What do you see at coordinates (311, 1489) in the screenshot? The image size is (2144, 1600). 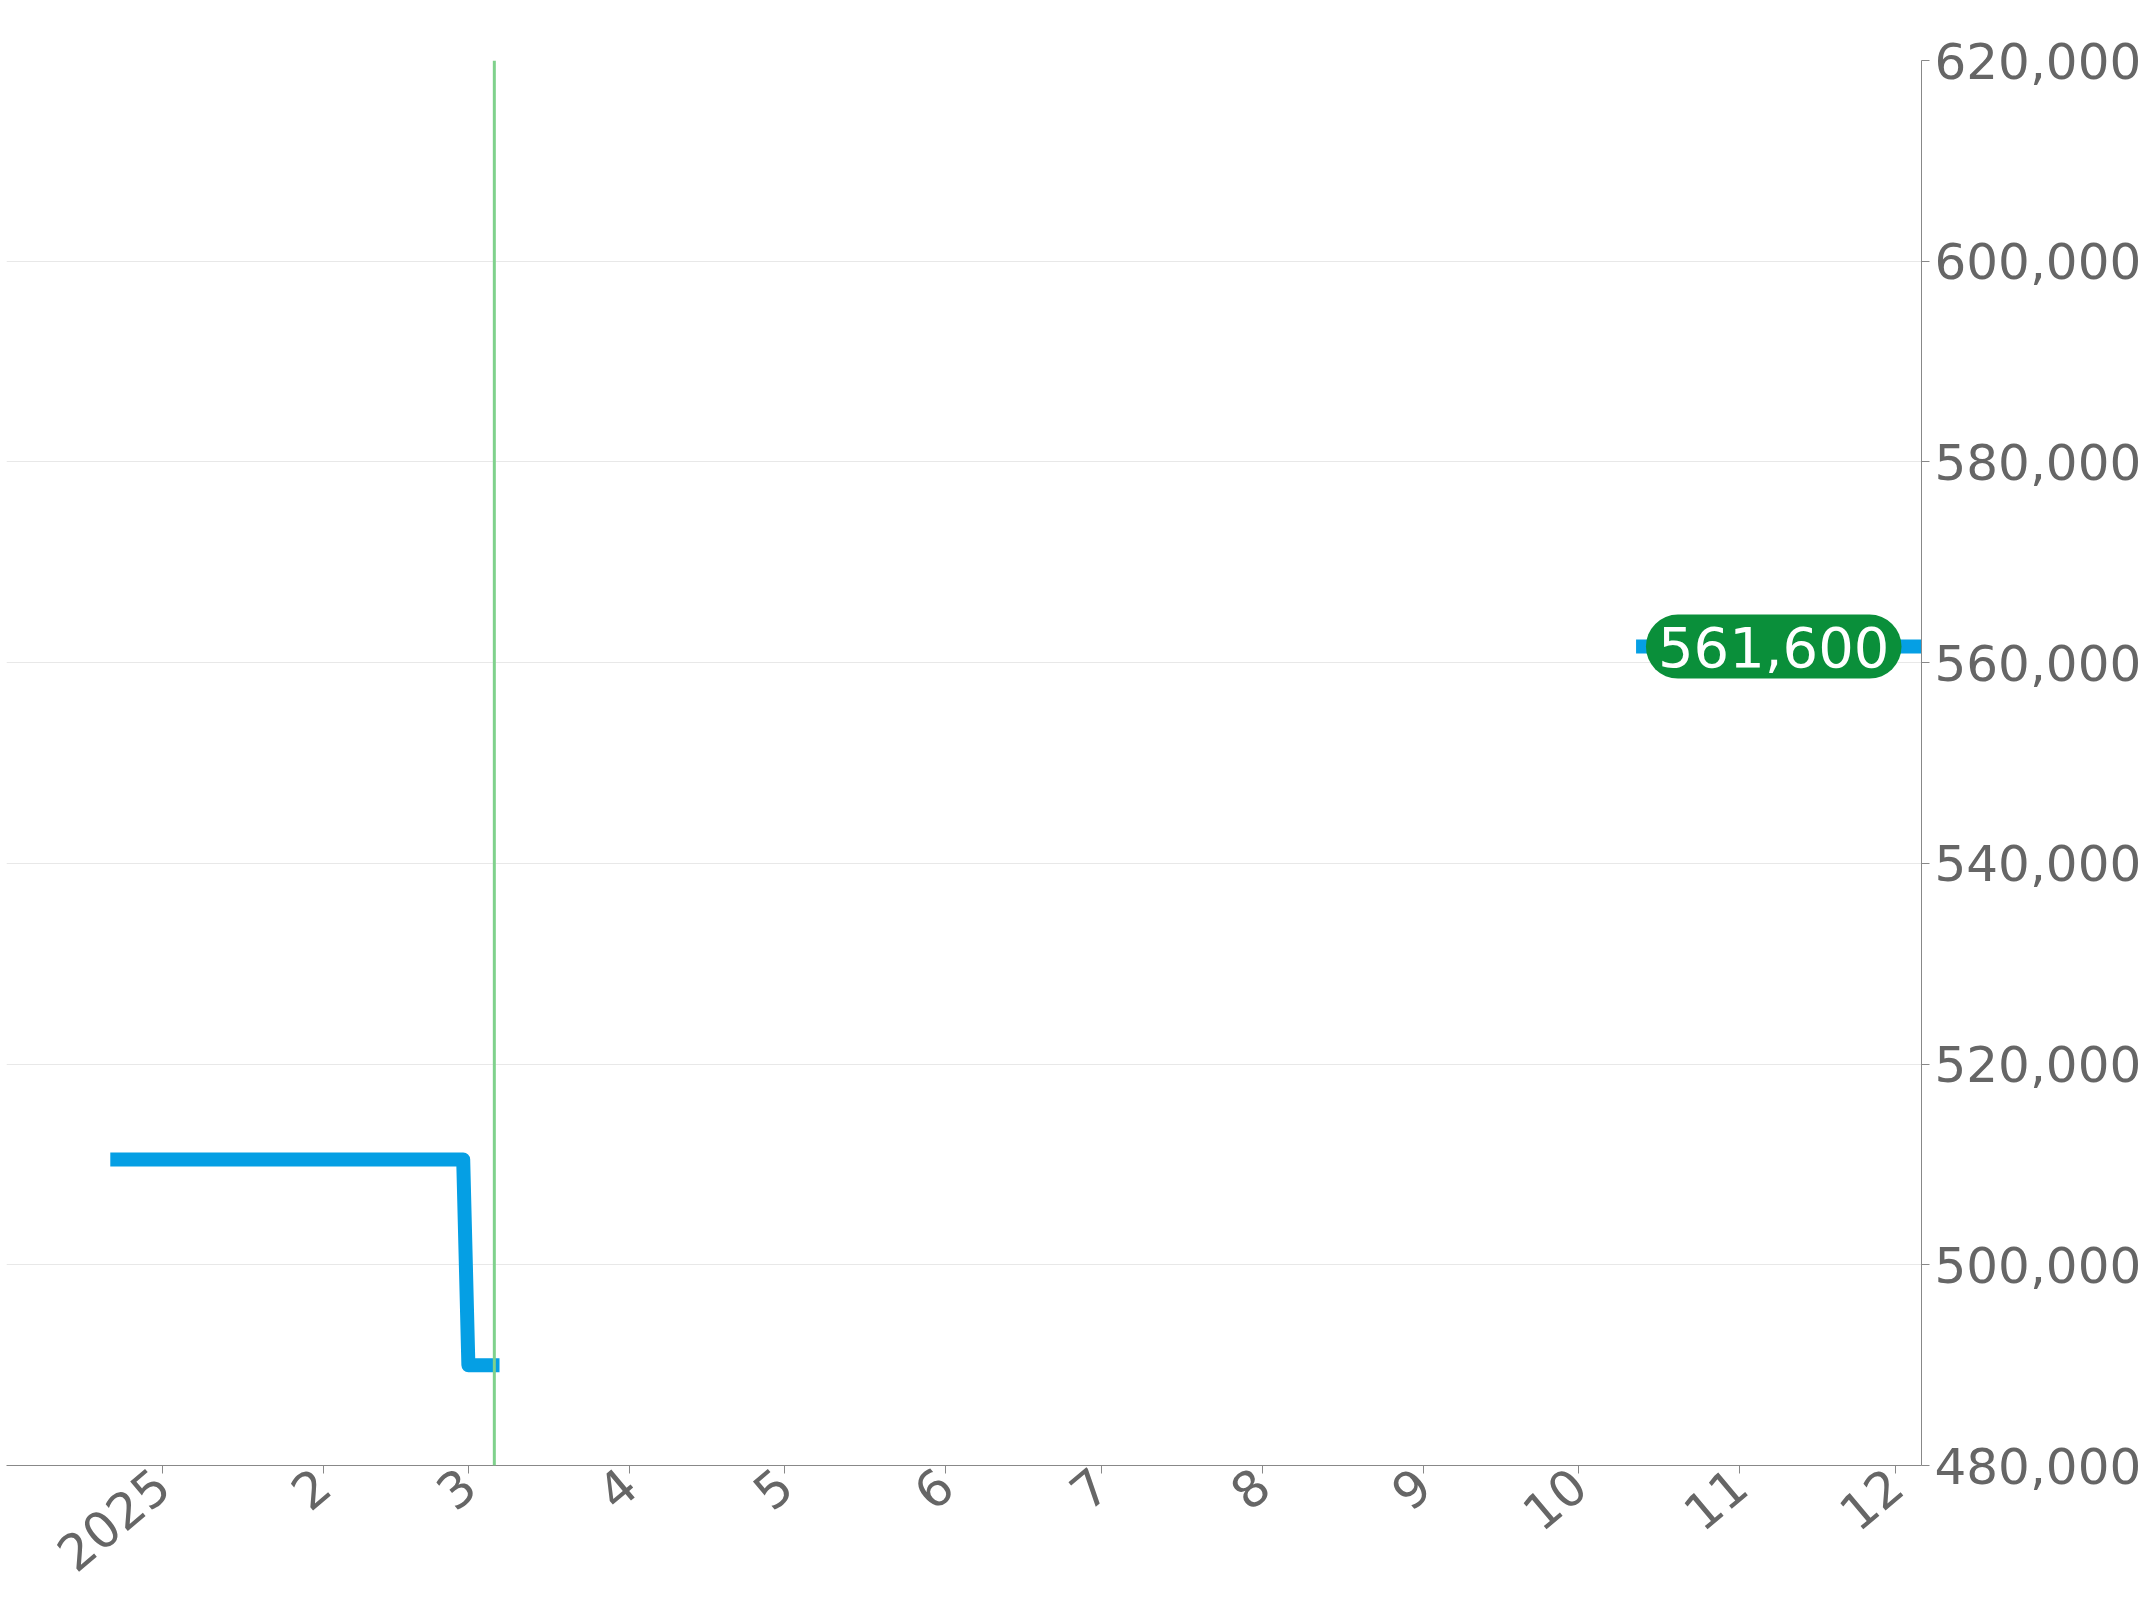 I see `x-tick-label: 2` at bounding box center [311, 1489].